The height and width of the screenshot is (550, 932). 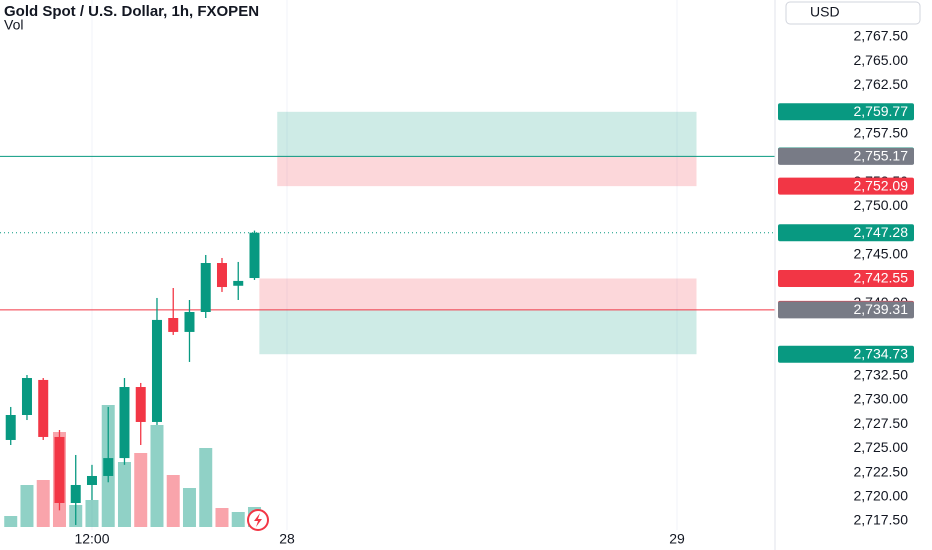 I want to click on price-label: 2,734.73, so click(x=881, y=353).